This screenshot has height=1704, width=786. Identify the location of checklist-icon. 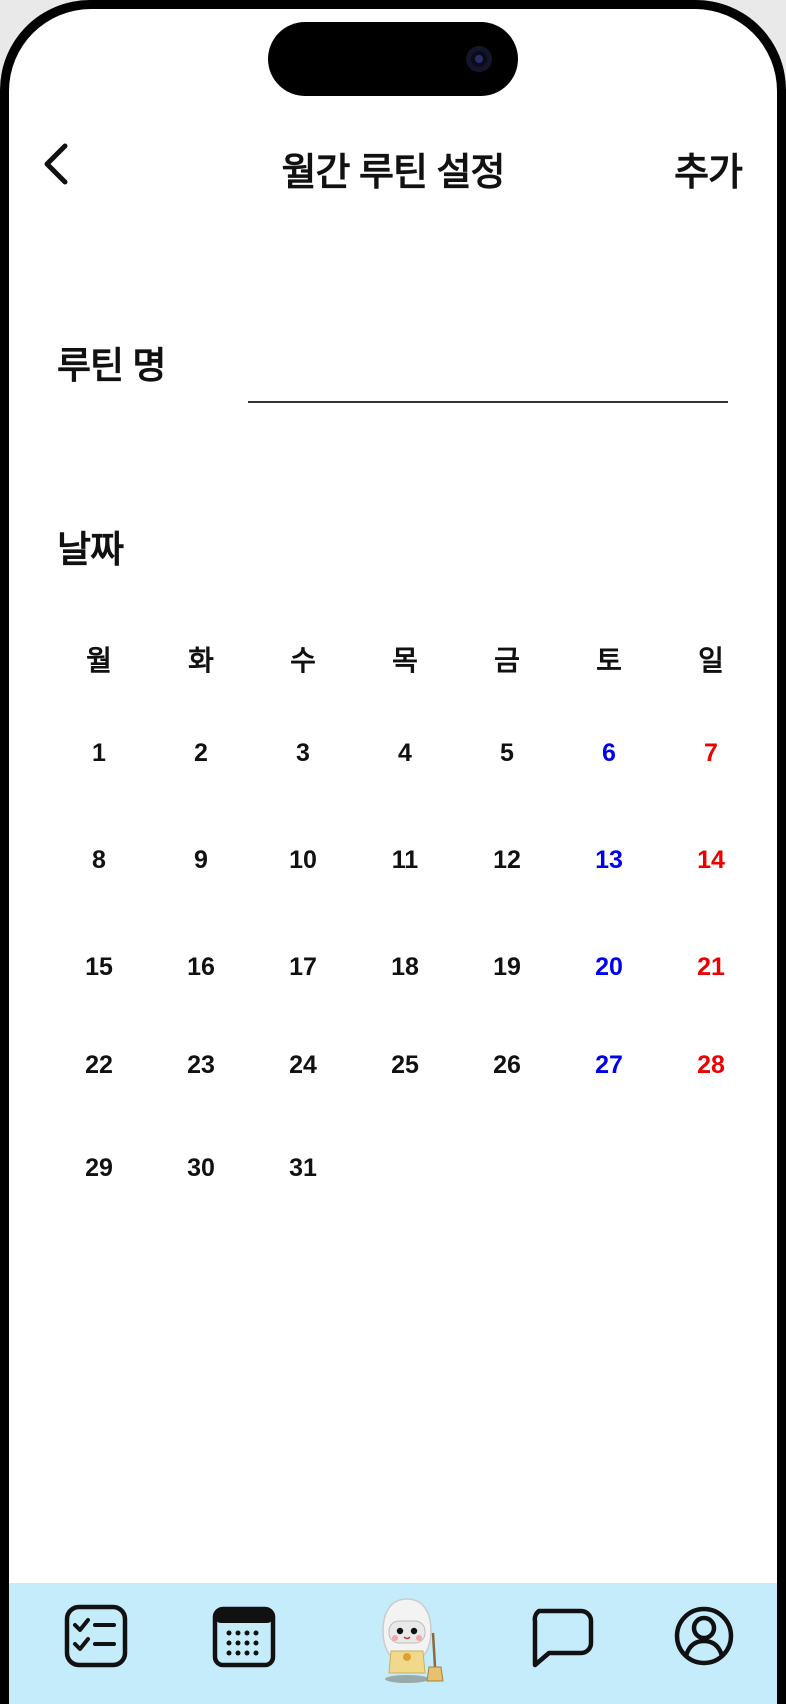
(96, 1636).